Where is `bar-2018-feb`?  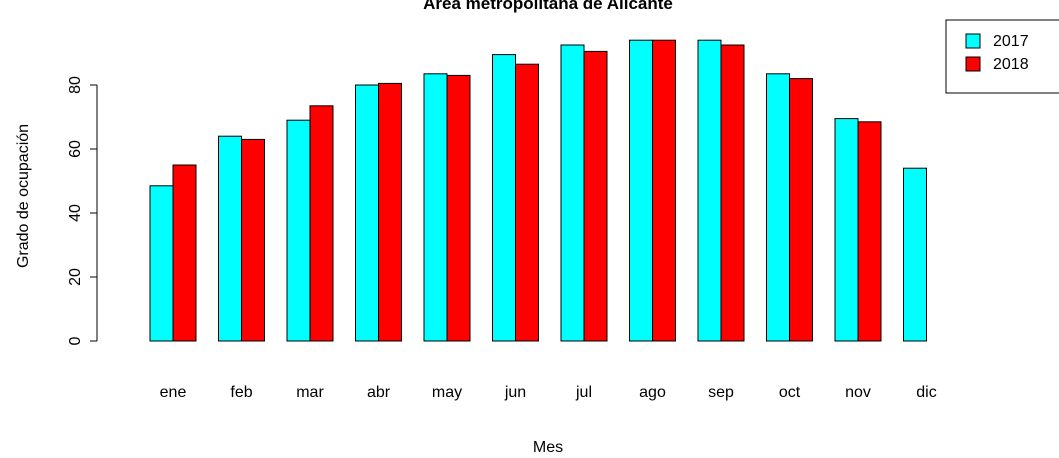 bar-2018-feb is located at coordinates (253, 240).